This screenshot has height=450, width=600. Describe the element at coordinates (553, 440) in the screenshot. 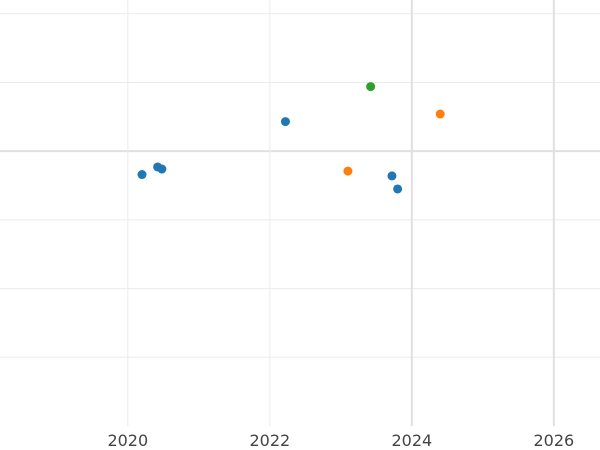

I see `x-tick-label: 2026` at that location.